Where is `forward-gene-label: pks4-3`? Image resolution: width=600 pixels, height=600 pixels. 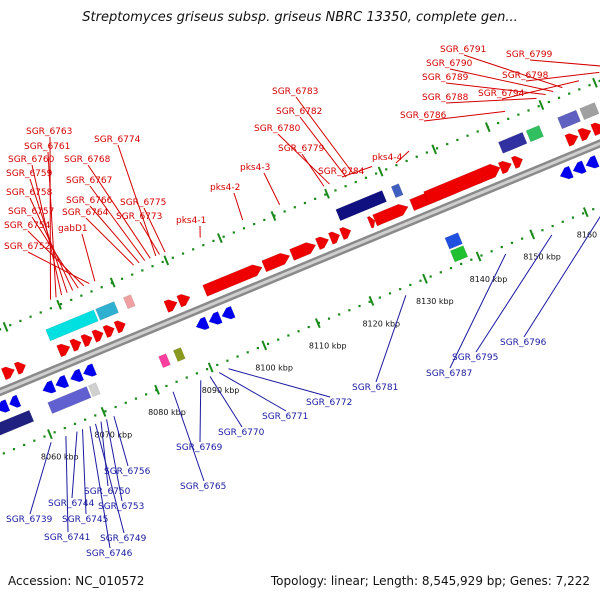
forward-gene-label: pks4-3 is located at coordinates (255, 168).